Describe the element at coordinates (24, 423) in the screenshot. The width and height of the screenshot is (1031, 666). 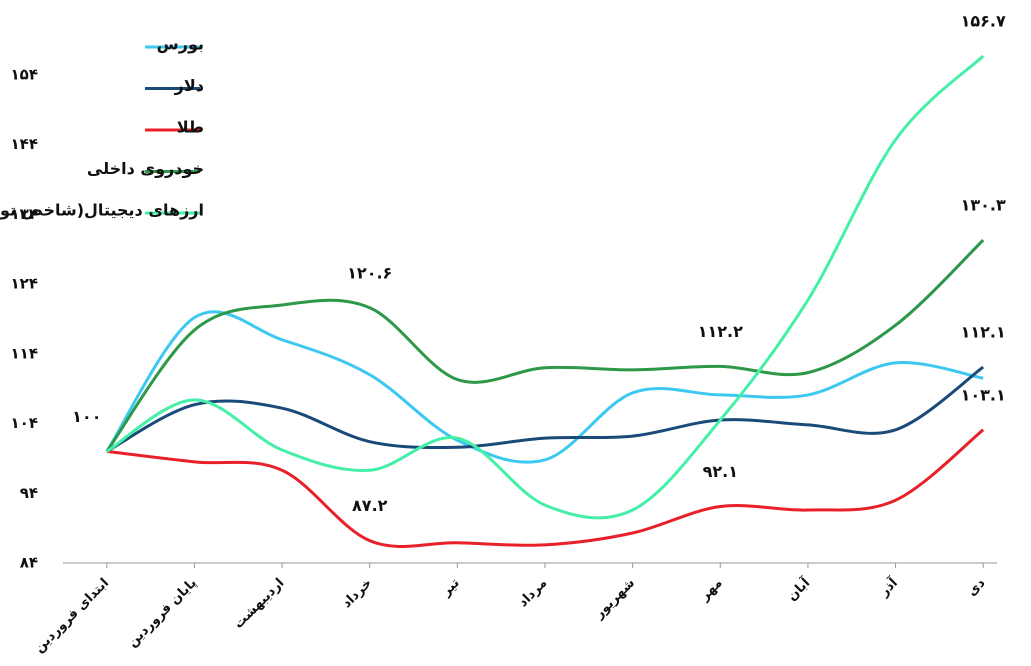
I see `y-tick-label: ۱۰۴` at that location.